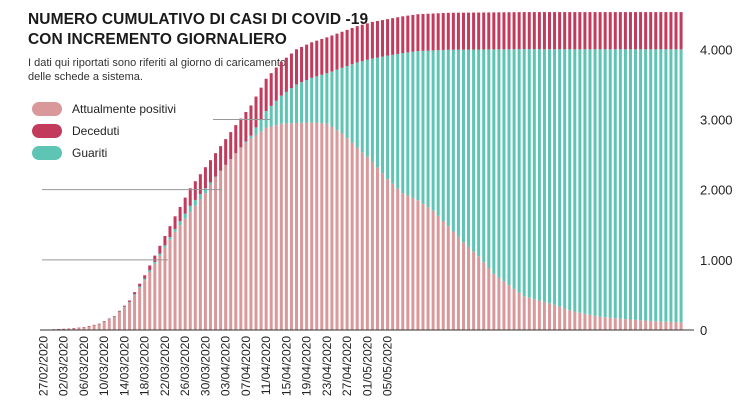 Image resolution: width=743 pixels, height=420 pixels. What do you see at coordinates (205, 366) in the screenshot?
I see `x-tick-label: 30/03/2020` at bounding box center [205, 366].